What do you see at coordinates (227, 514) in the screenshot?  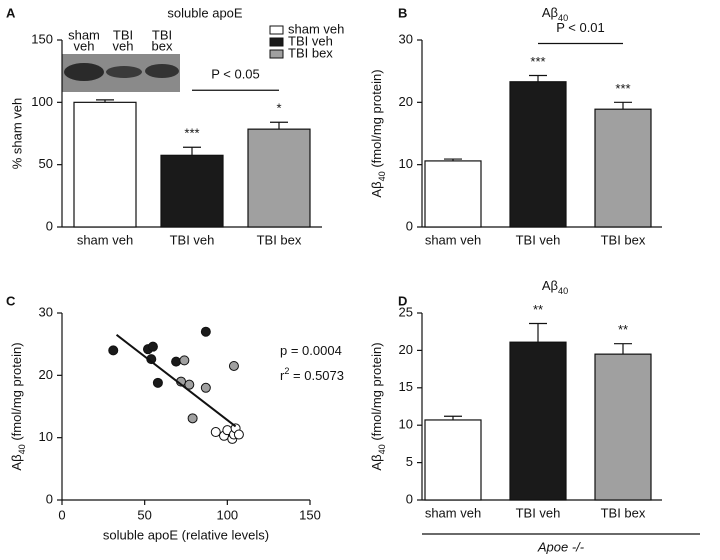 I see `x-tick-label: 100` at bounding box center [227, 514].